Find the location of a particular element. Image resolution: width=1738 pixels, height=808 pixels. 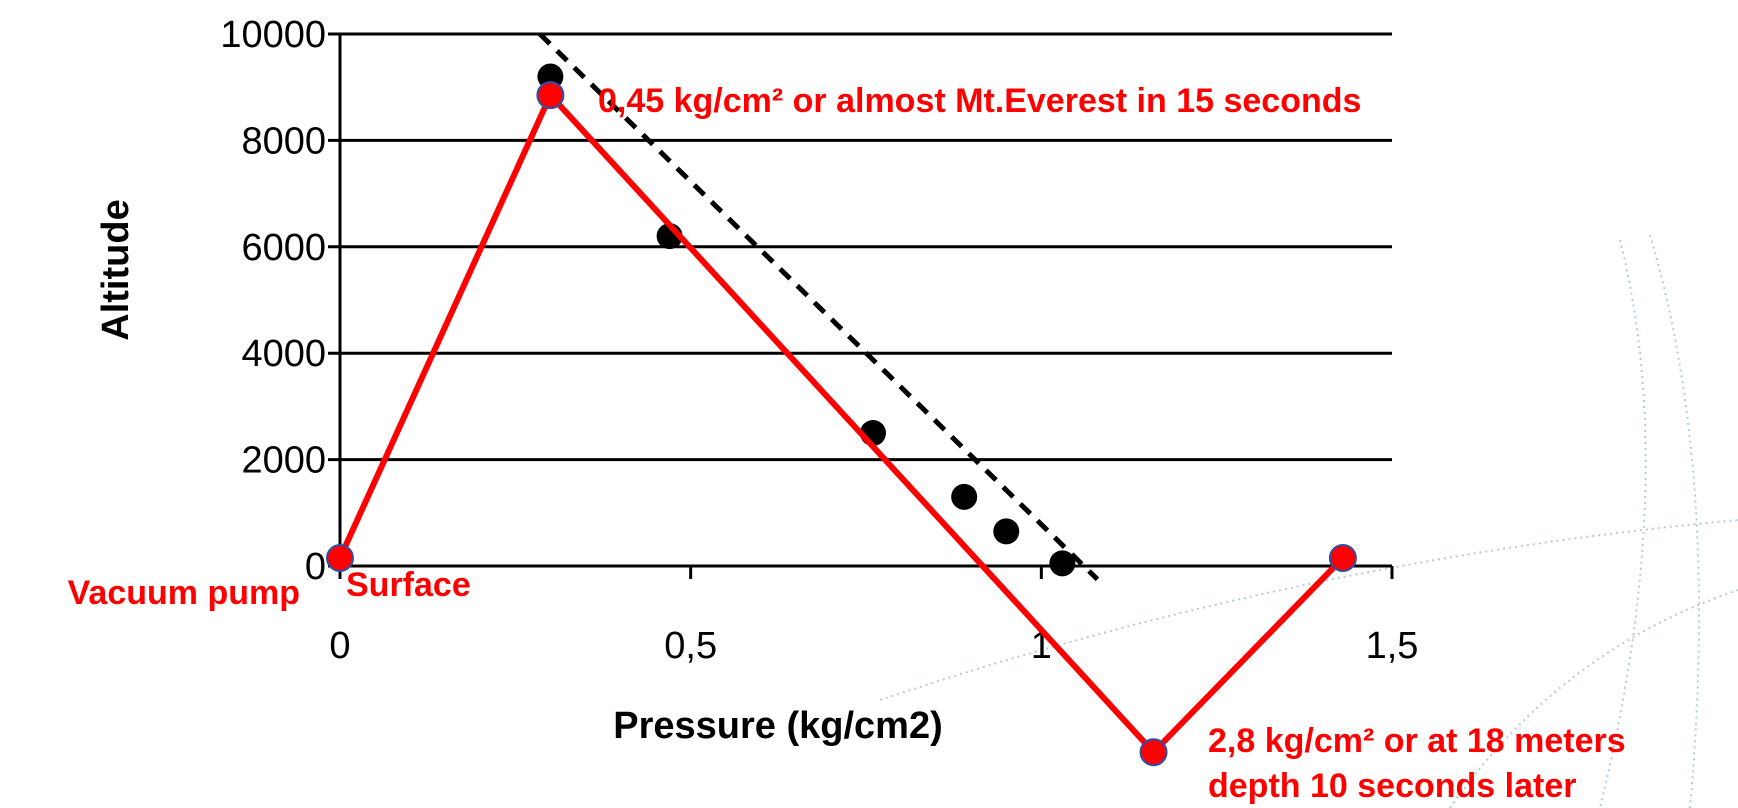

x-axis-title: Pressure (kg/cm2) is located at coordinates (778, 726).